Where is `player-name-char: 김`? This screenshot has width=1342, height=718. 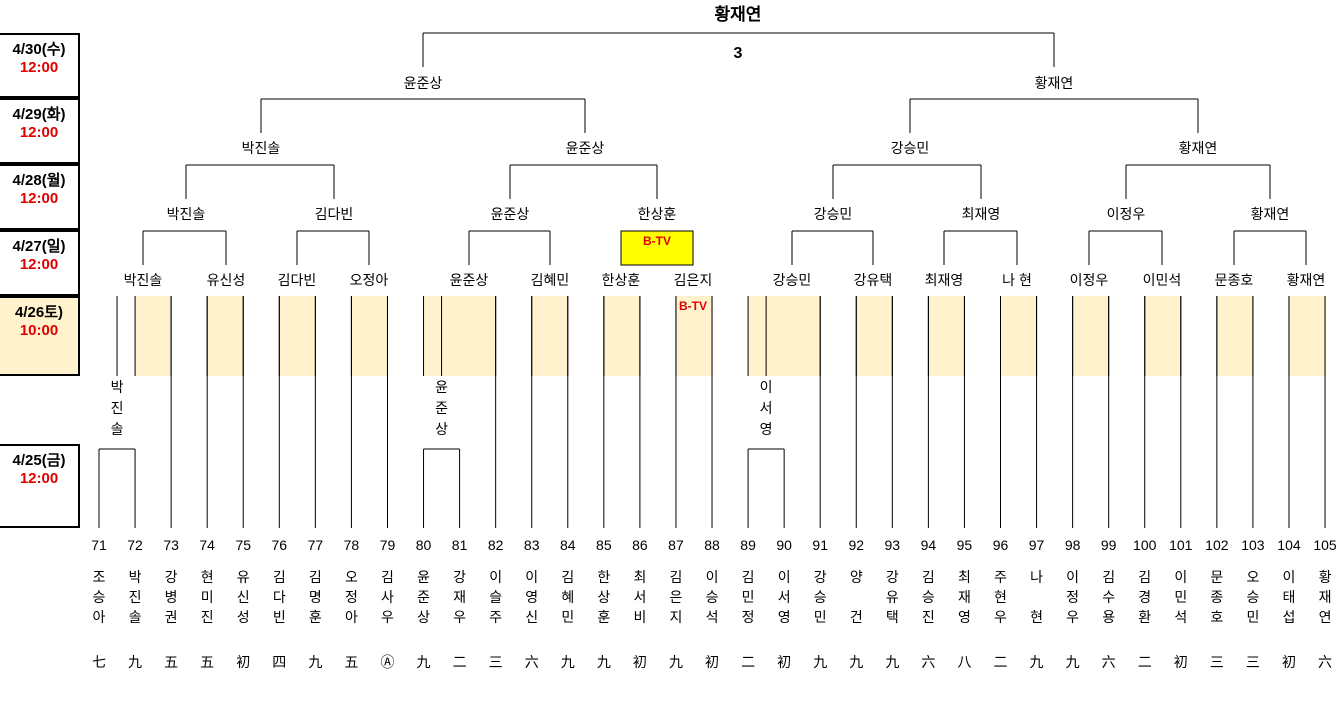
player-name-char: 김 is located at coordinates (315, 577).